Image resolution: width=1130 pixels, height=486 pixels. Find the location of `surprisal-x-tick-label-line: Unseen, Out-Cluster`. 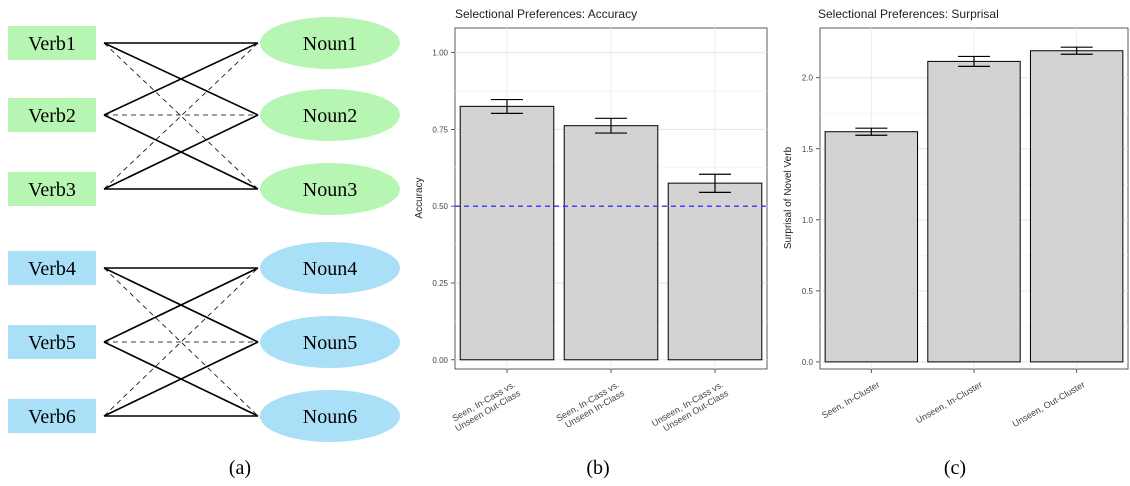

surprisal-x-tick-label-line: Unseen, Out-Cluster is located at coordinates (1049, 404).